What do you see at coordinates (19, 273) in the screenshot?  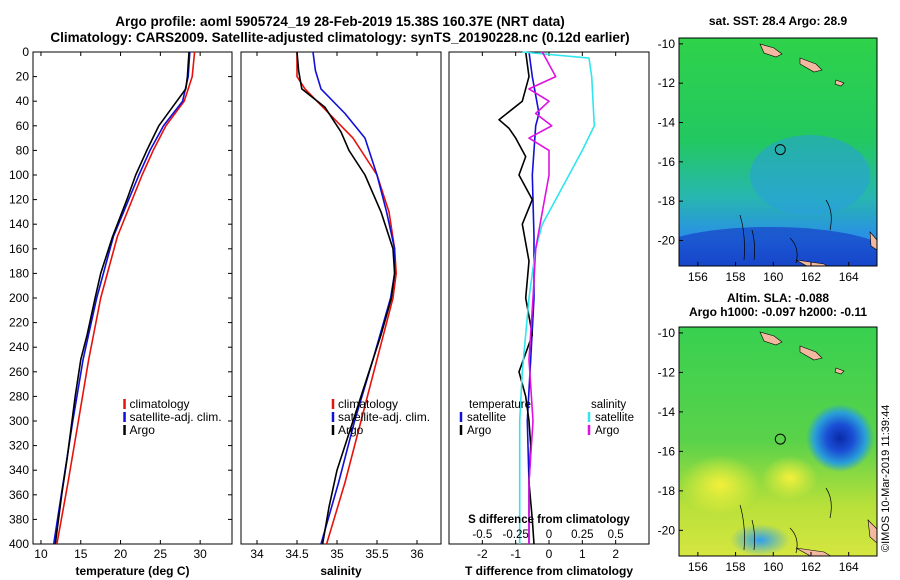 I see `y-tick-label: 180` at bounding box center [19, 273].